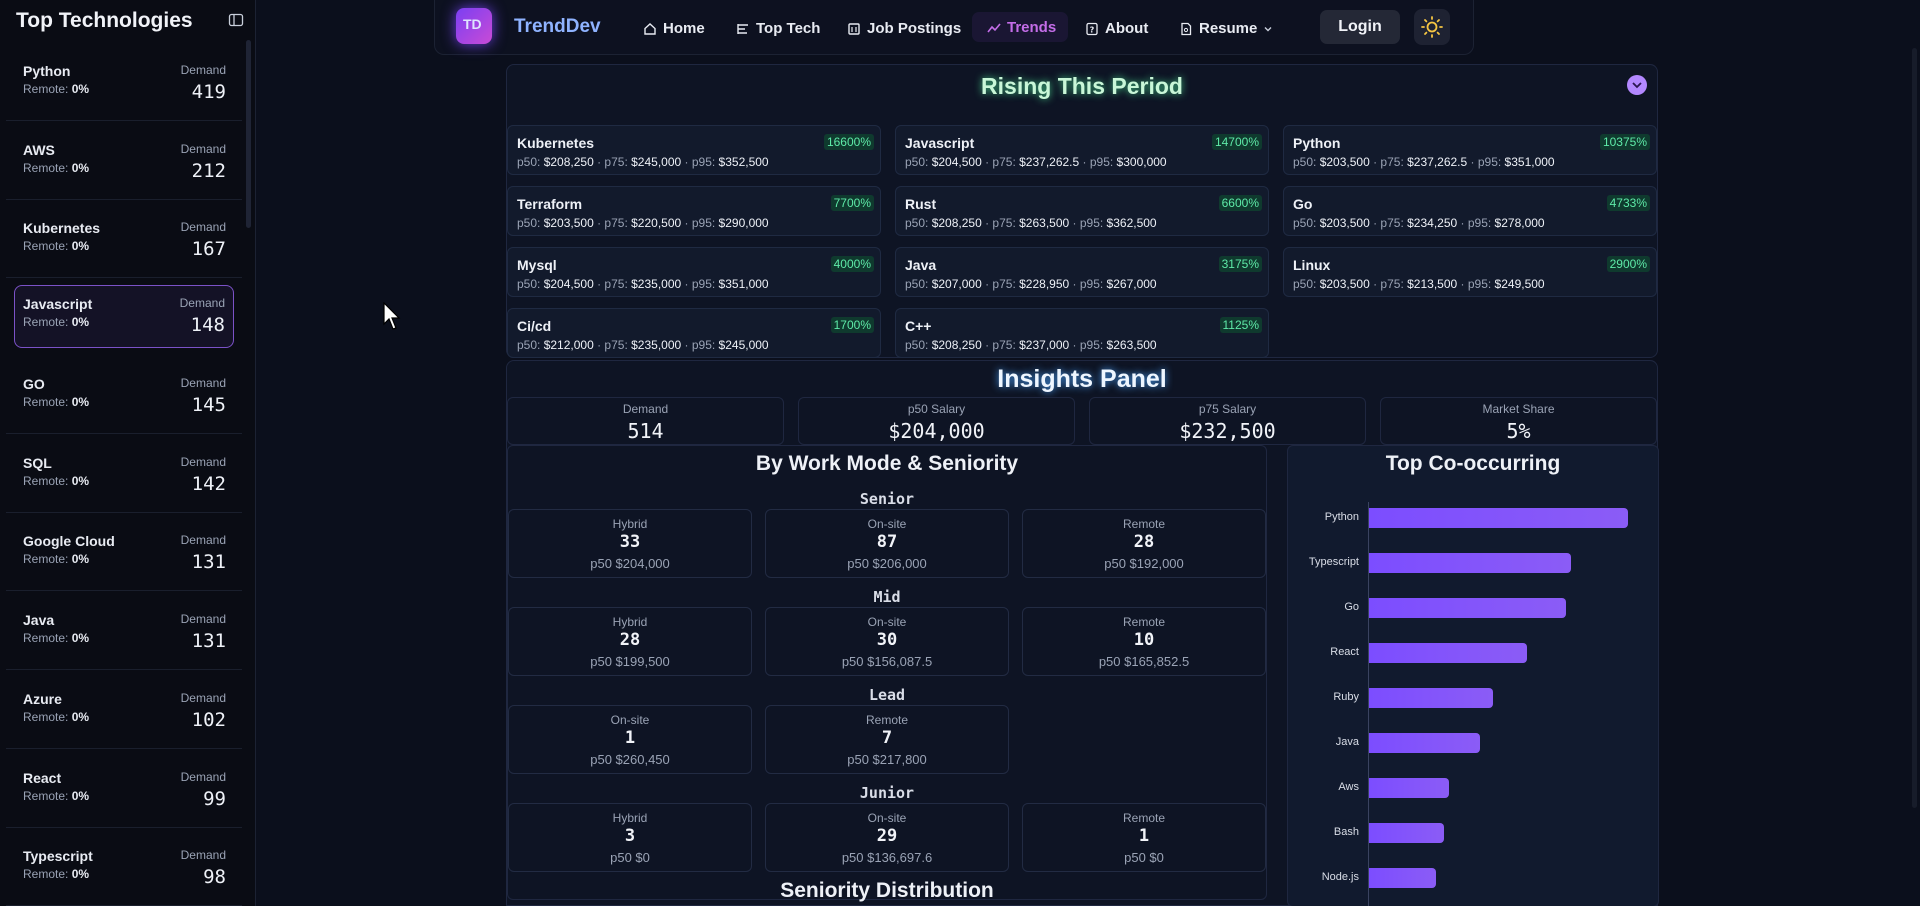 The image size is (1920, 906). Describe the element at coordinates (1914, 428) in the screenshot. I see `page-scrollbar` at that location.